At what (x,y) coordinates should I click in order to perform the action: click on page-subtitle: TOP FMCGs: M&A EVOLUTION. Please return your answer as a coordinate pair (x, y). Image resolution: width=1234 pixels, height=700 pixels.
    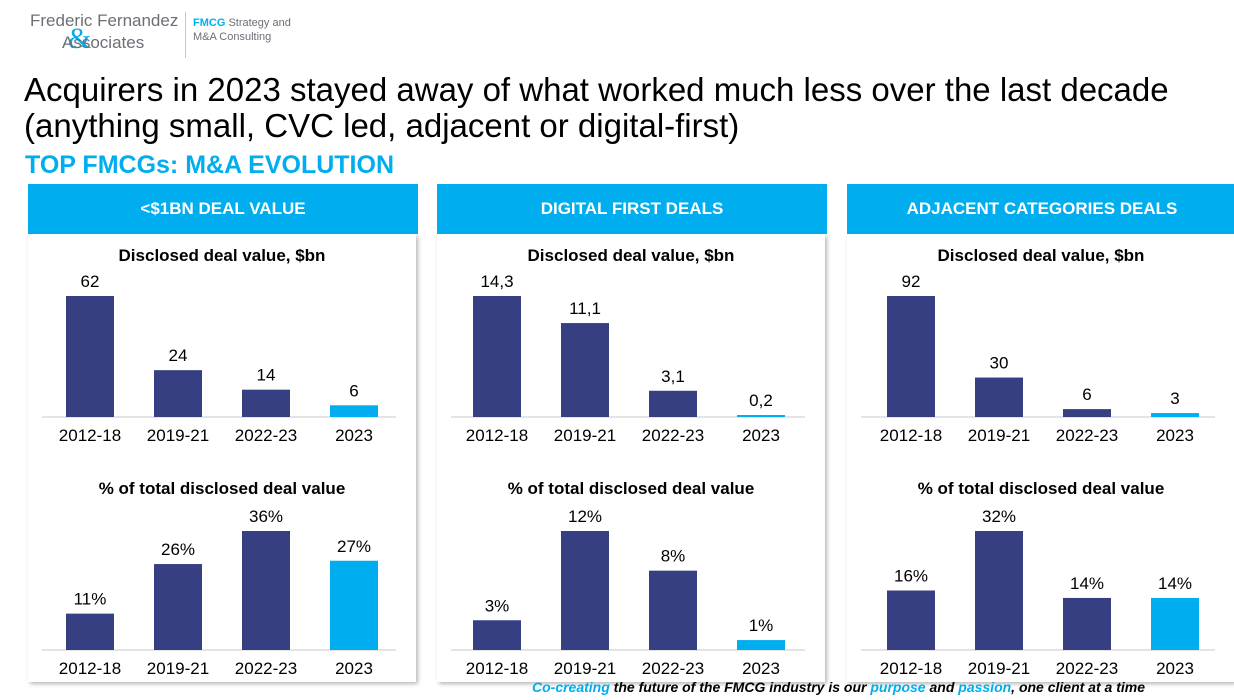
    Looking at the image, I should click on (209, 165).